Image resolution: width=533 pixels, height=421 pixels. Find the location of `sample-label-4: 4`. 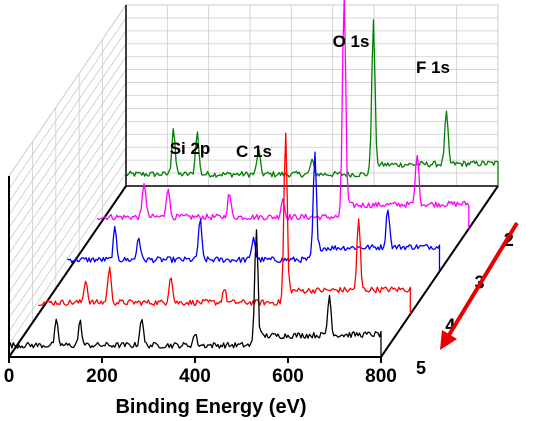

sample-label-4: 4 is located at coordinates (450, 325).